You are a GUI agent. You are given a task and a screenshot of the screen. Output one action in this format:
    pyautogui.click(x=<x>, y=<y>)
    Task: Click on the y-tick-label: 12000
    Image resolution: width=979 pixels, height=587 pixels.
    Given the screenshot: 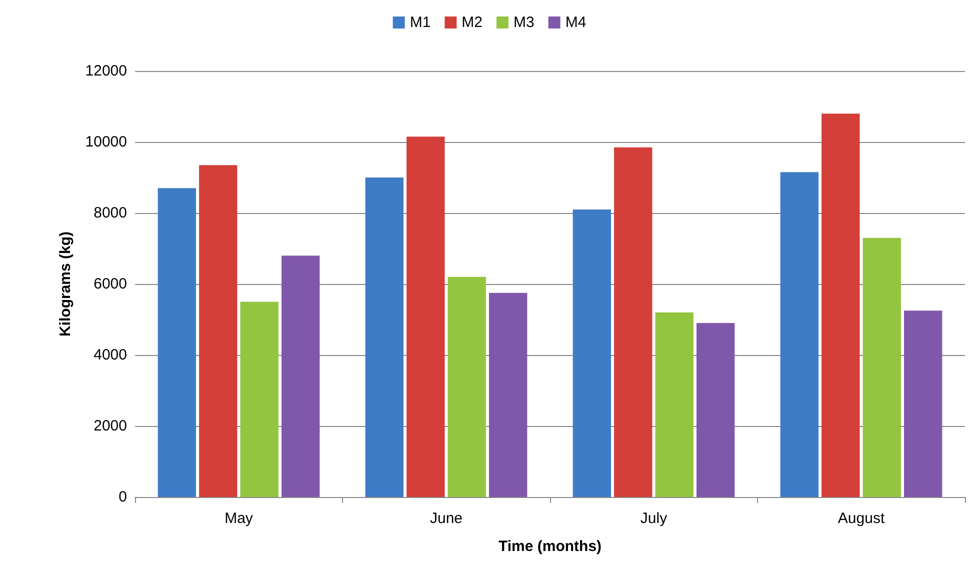 What is the action you would take?
    pyautogui.click(x=106, y=71)
    